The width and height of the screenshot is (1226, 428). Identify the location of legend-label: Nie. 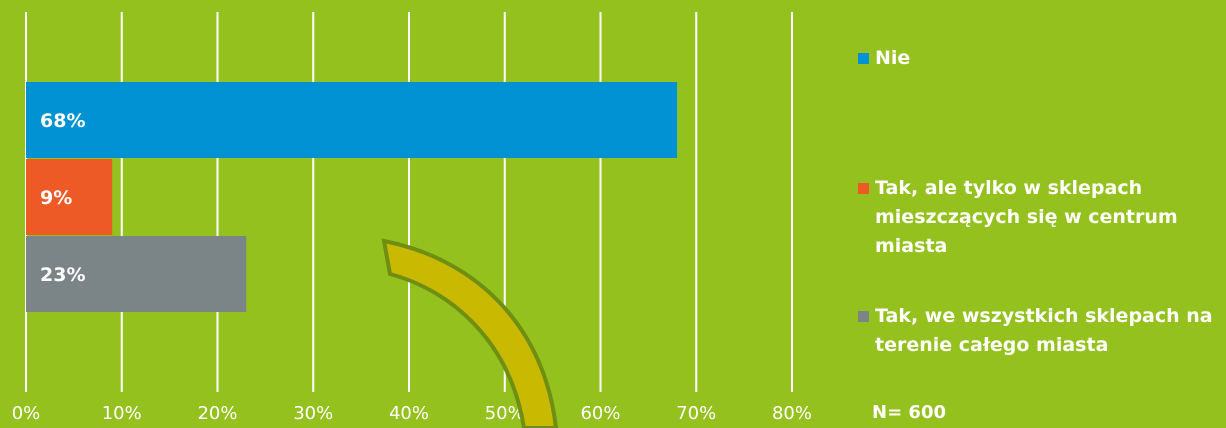
(893, 58).